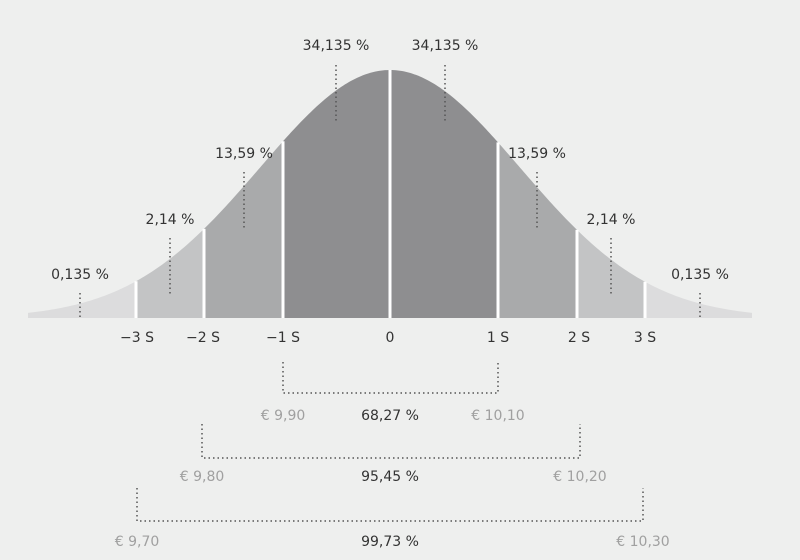  What do you see at coordinates (579, 477) in the screenshot?
I see `range-high: € 10,20` at bounding box center [579, 477].